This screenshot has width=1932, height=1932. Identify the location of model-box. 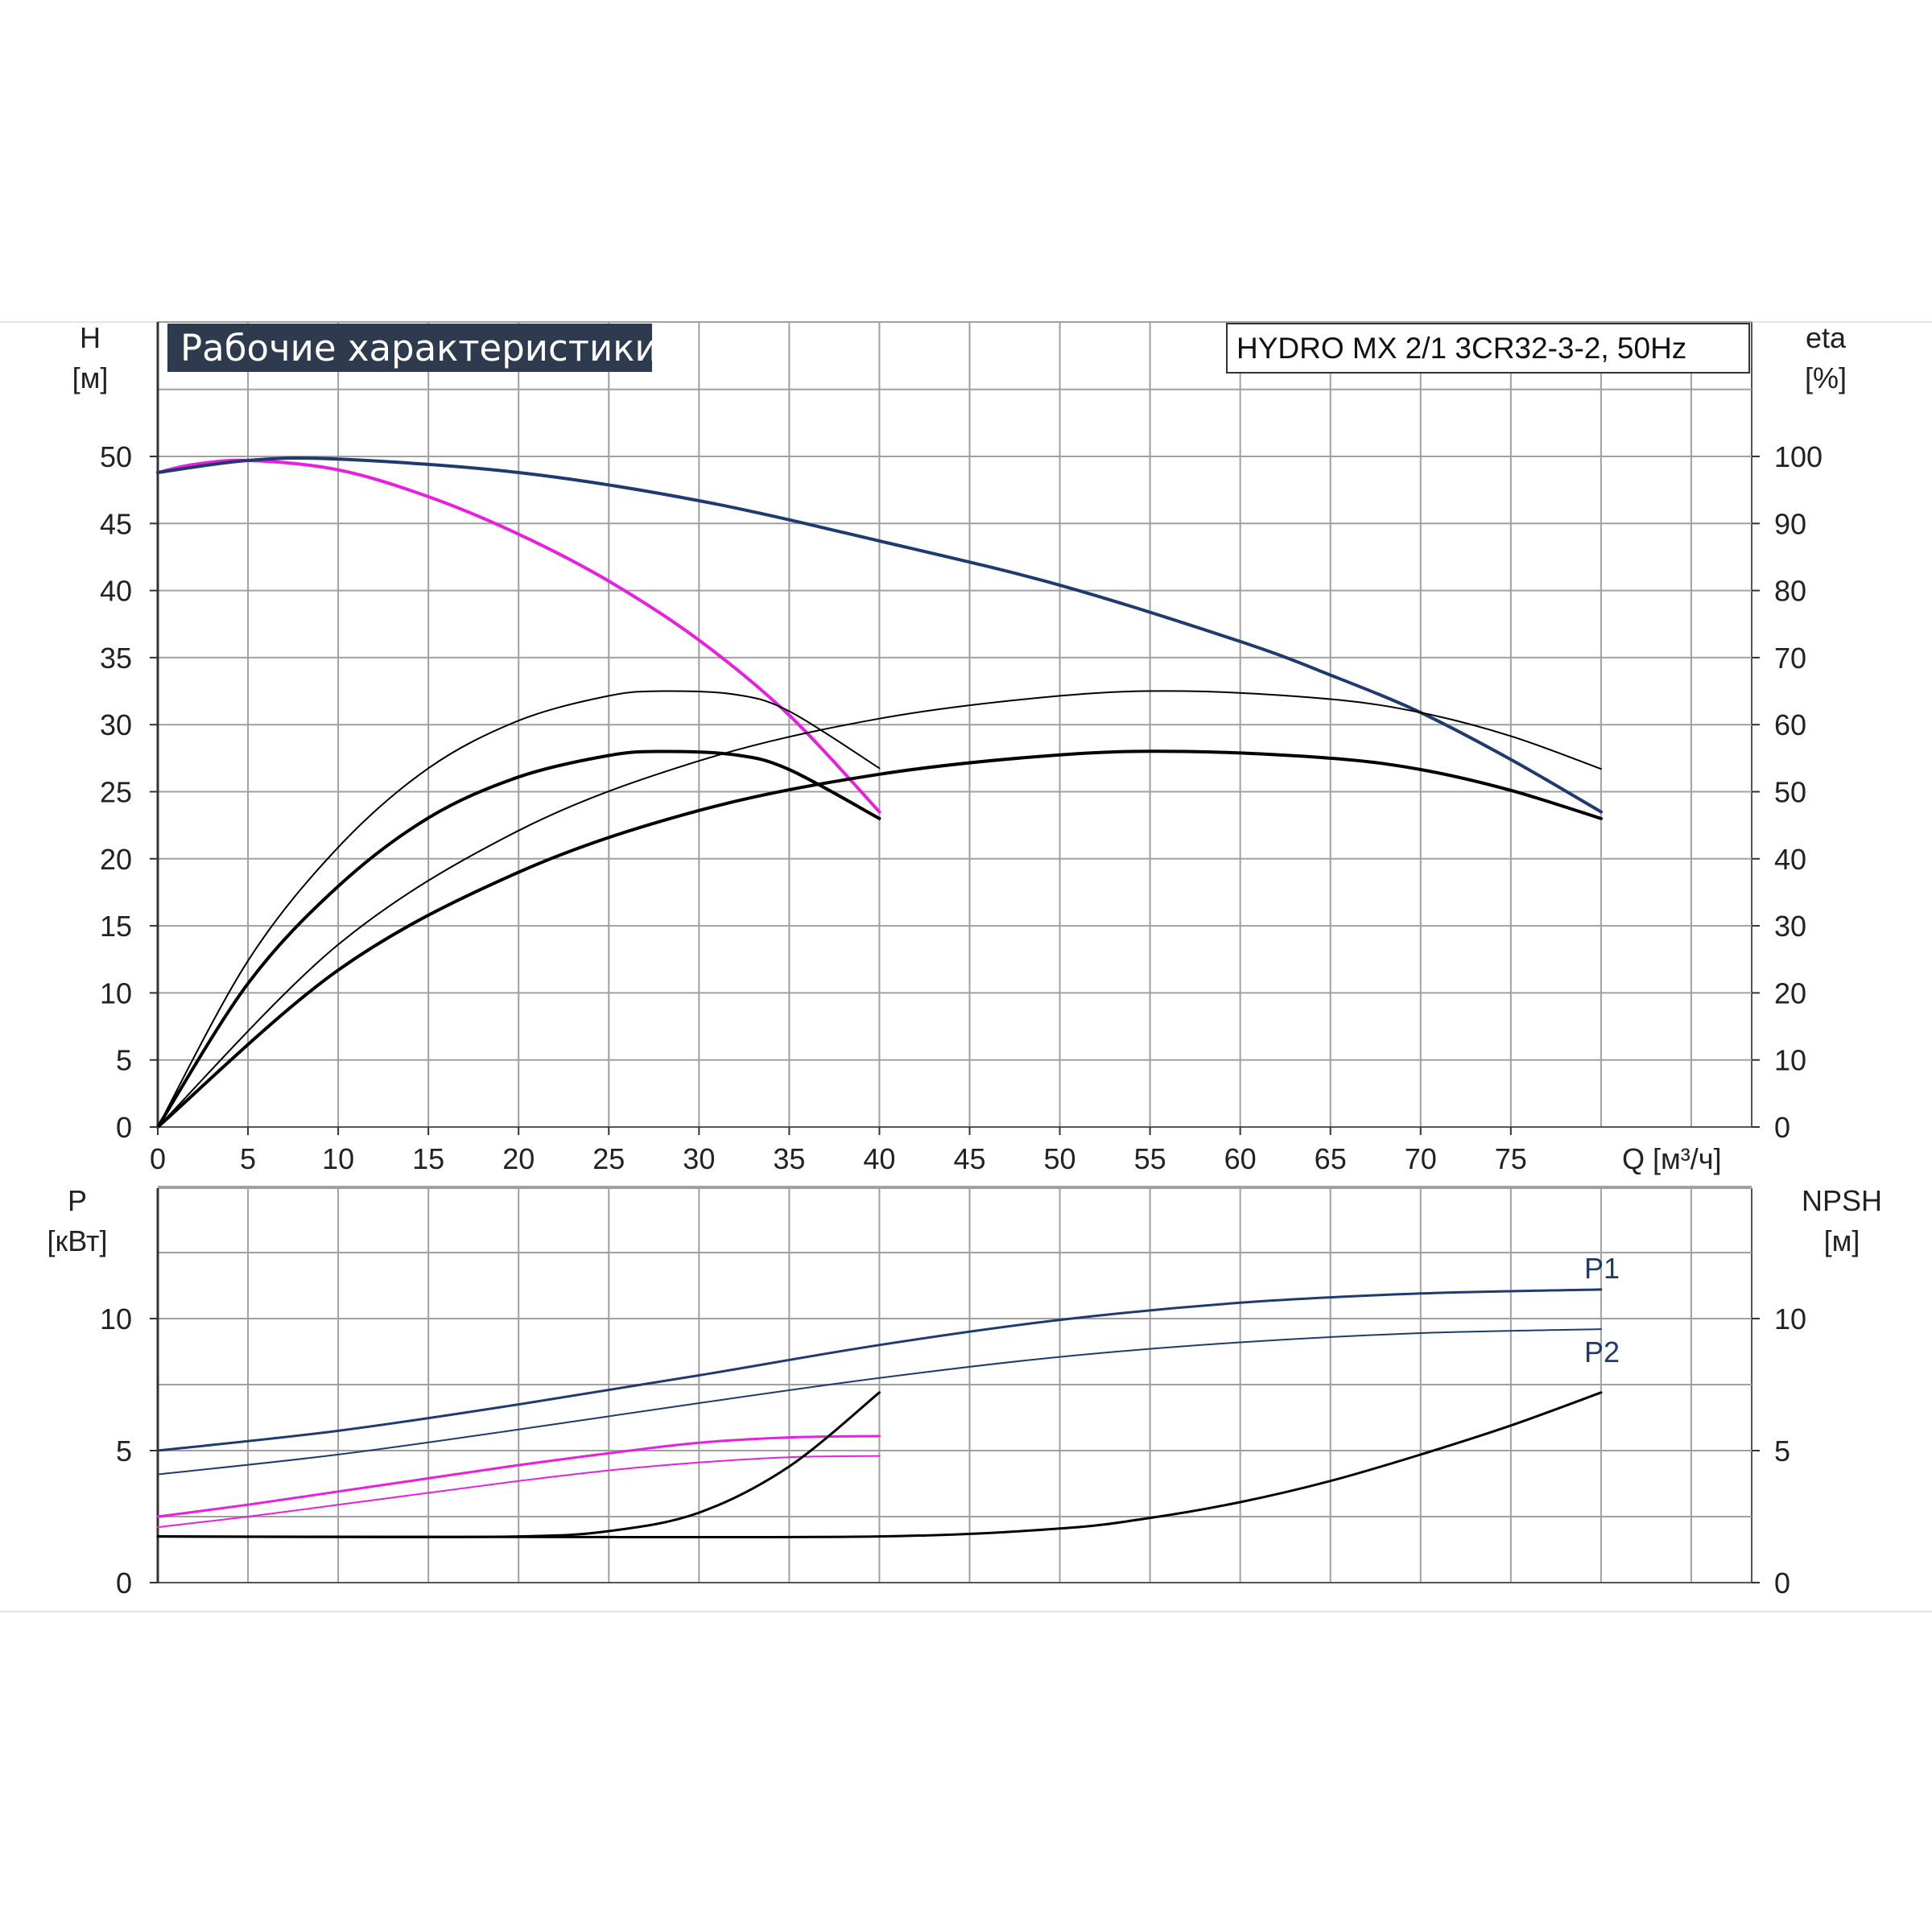
(1488, 348).